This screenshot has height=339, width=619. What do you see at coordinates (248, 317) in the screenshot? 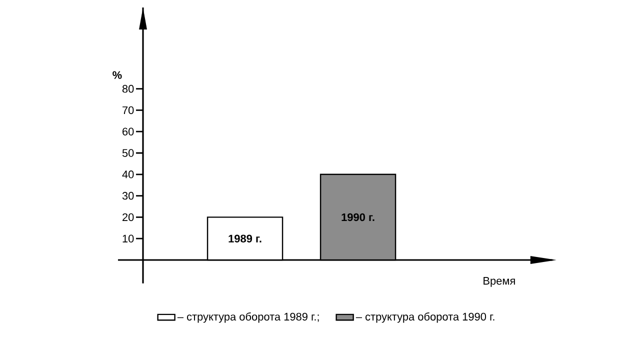
I see `legend-label: – структура оборота 1989 г.;` at bounding box center [248, 317].